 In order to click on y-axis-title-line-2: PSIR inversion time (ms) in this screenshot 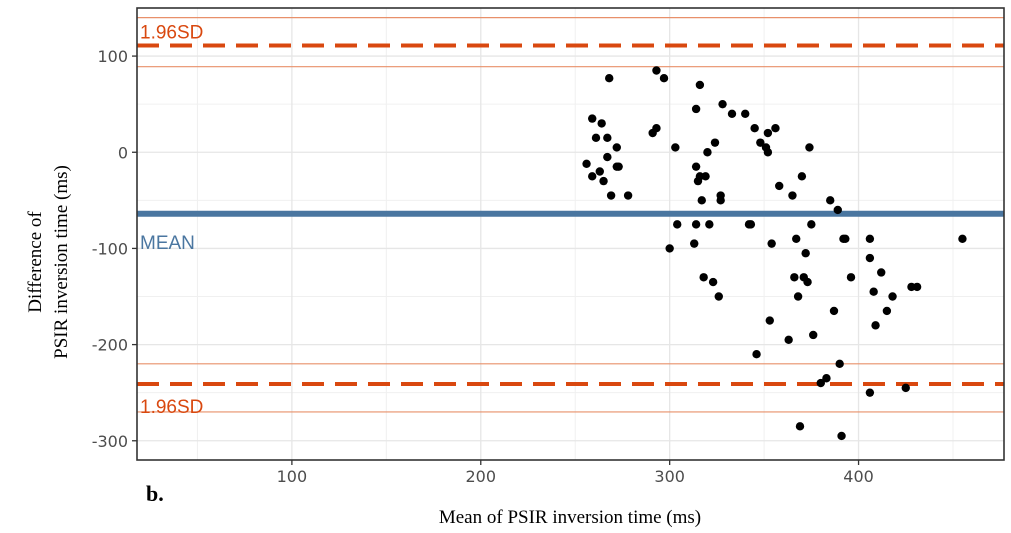, I will do `click(61, 262)`.